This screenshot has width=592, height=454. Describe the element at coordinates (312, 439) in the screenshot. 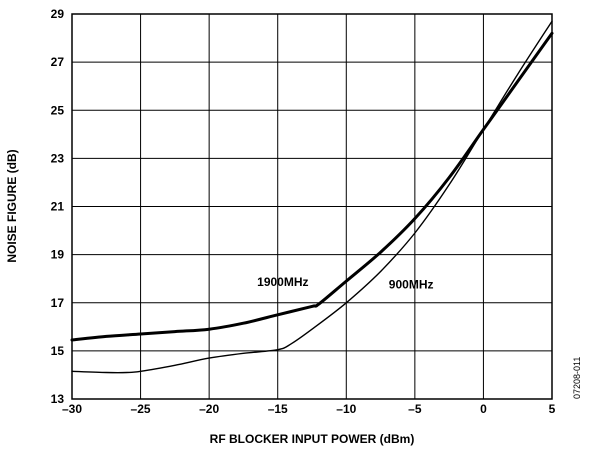

I see `x-axis-title: RF BLOCKER INPUT POWER (dBm)` at that location.